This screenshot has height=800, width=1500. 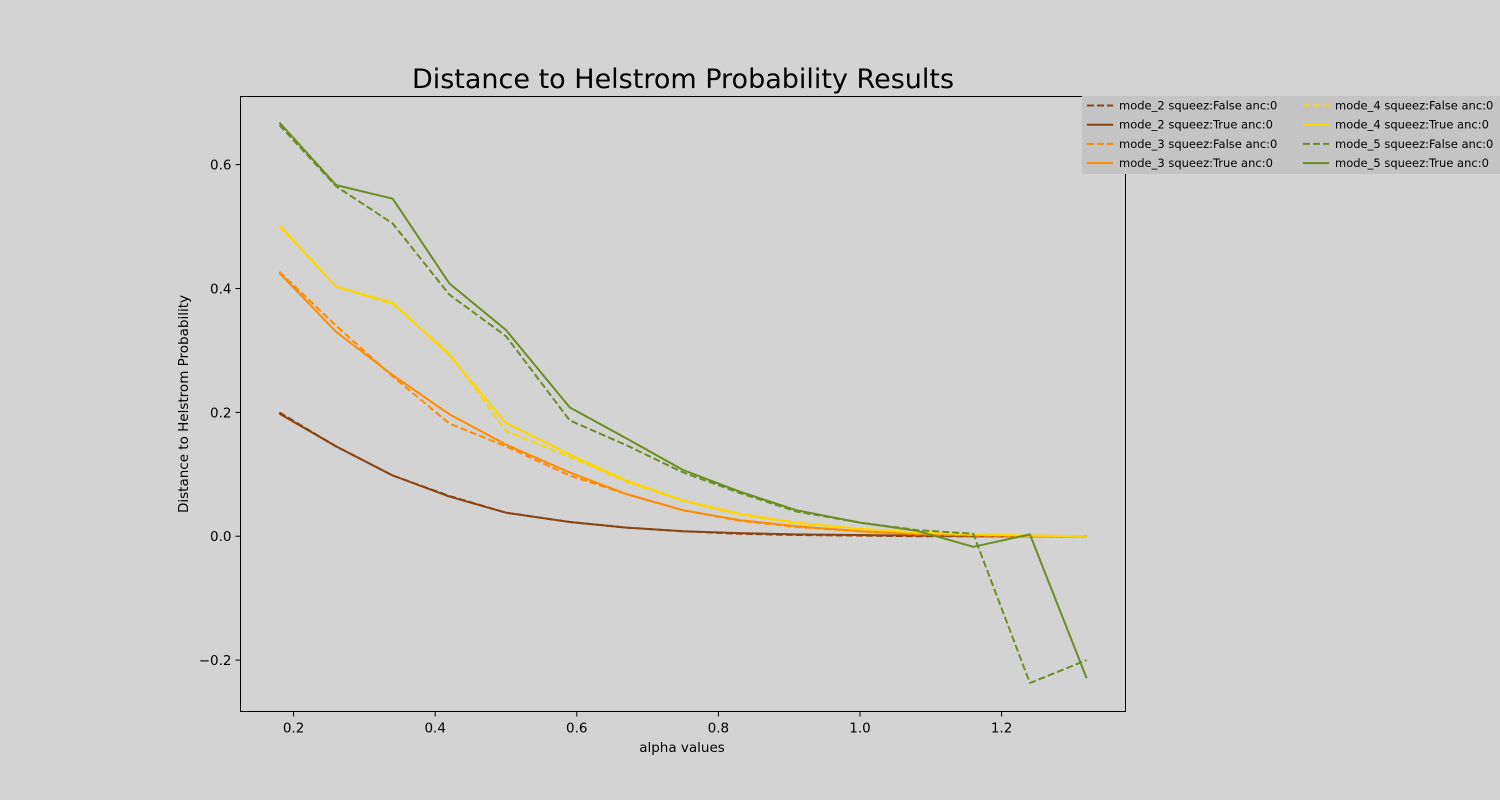 I want to click on legend-label: mode_4 squeez:True anc:0, so click(x=1412, y=125).